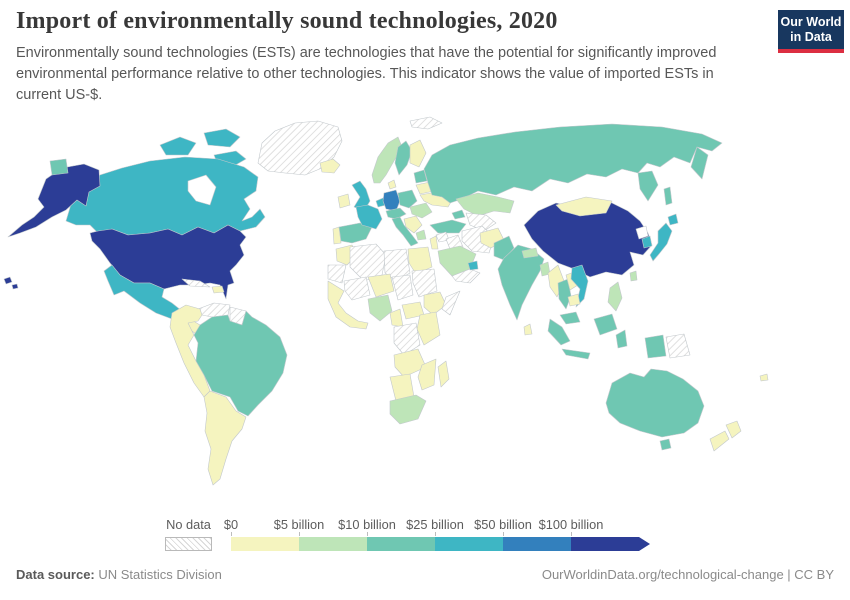 The image size is (850, 600). Describe the element at coordinates (655, 403) in the screenshot. I see `country-australia` at that location.